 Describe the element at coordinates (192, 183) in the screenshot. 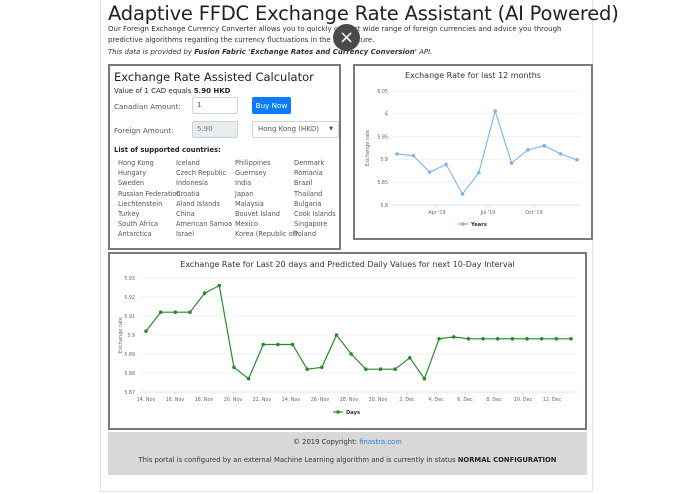

I see `country-item: Indonesia` at that location.